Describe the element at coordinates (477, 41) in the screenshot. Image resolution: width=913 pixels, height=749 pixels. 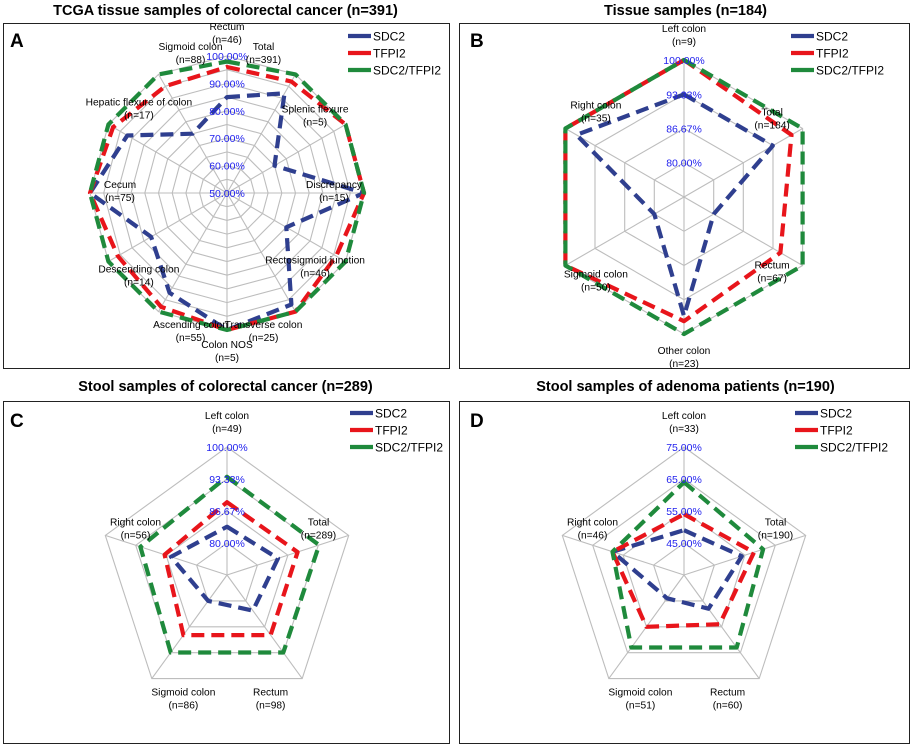
I see `panel-letter: B` at that location.